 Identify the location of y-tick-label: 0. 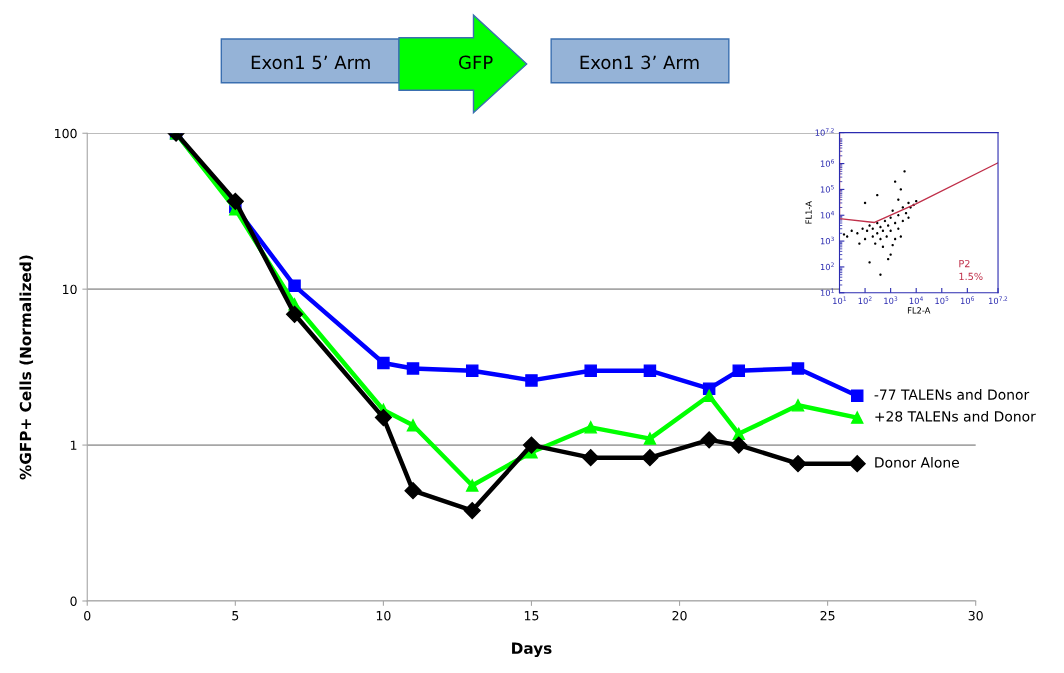
(73, 601).